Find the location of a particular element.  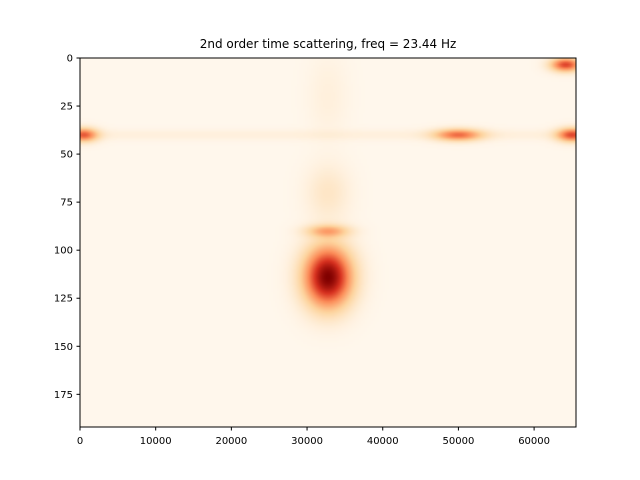

y-tick-label: 50 is located at coordinates (66, 155).